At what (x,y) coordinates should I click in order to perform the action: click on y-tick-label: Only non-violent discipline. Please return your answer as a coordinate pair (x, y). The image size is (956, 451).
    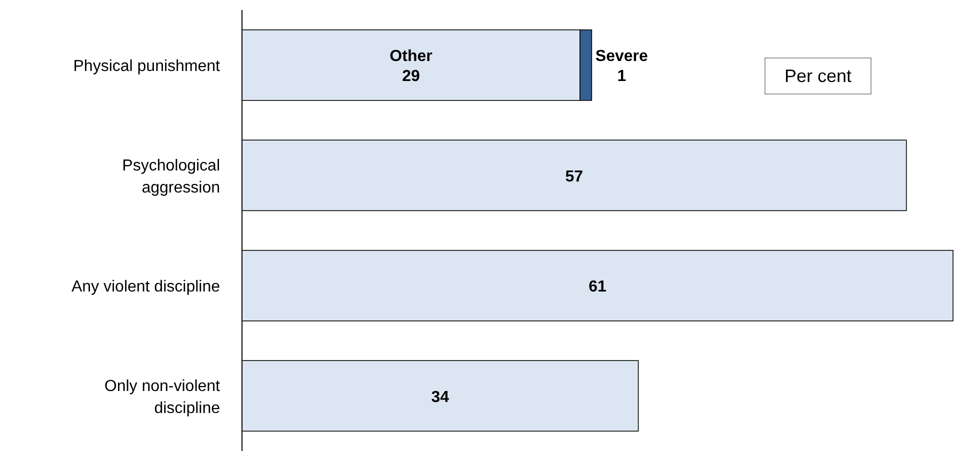
    Looking at the image, I should click on (162, 397).